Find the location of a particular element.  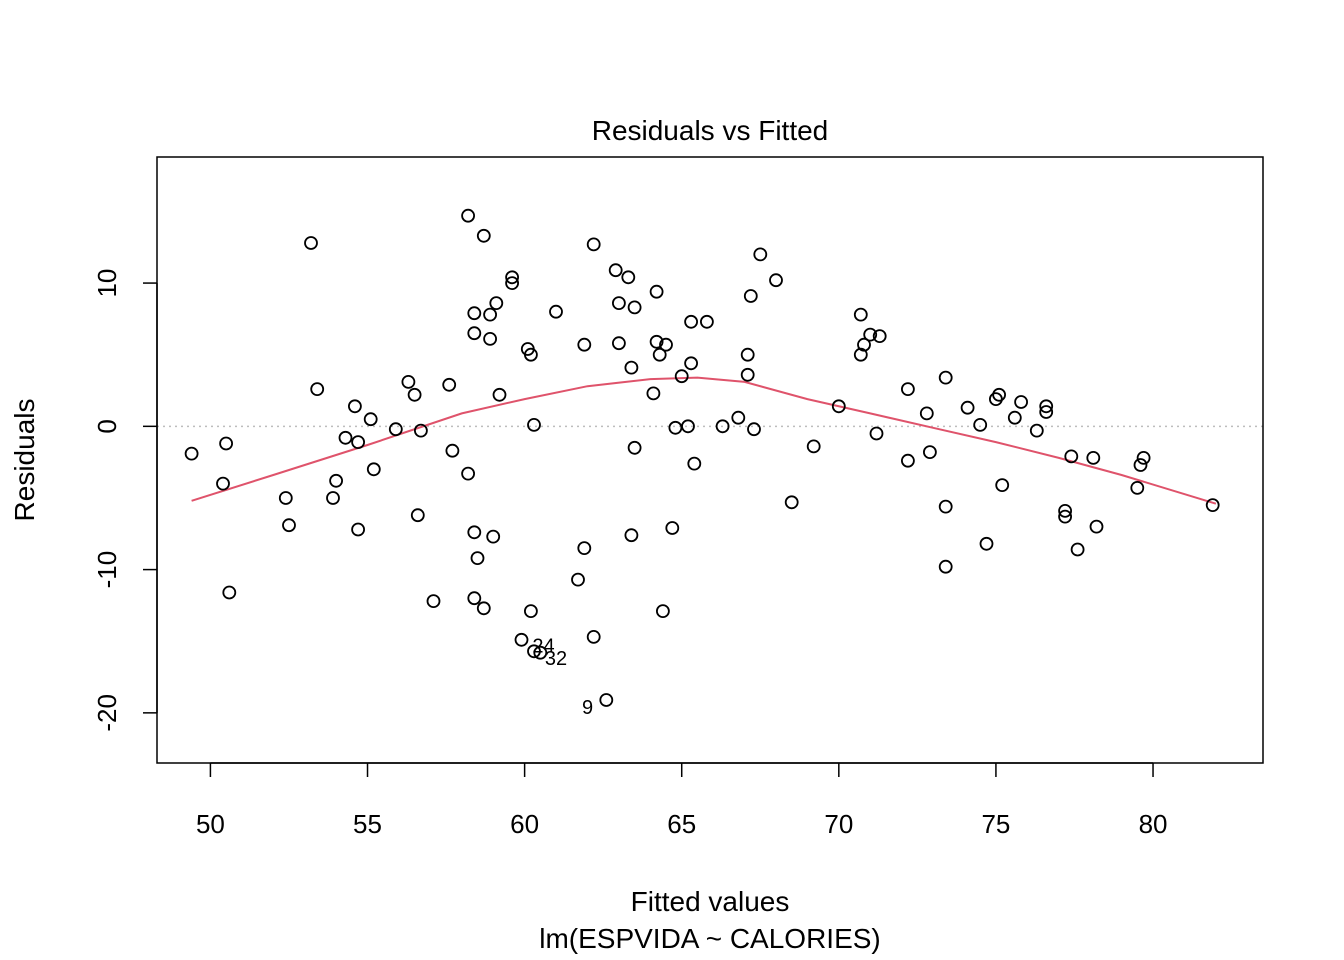

y-tick-label: 0 is located at coordinates (107, 426).